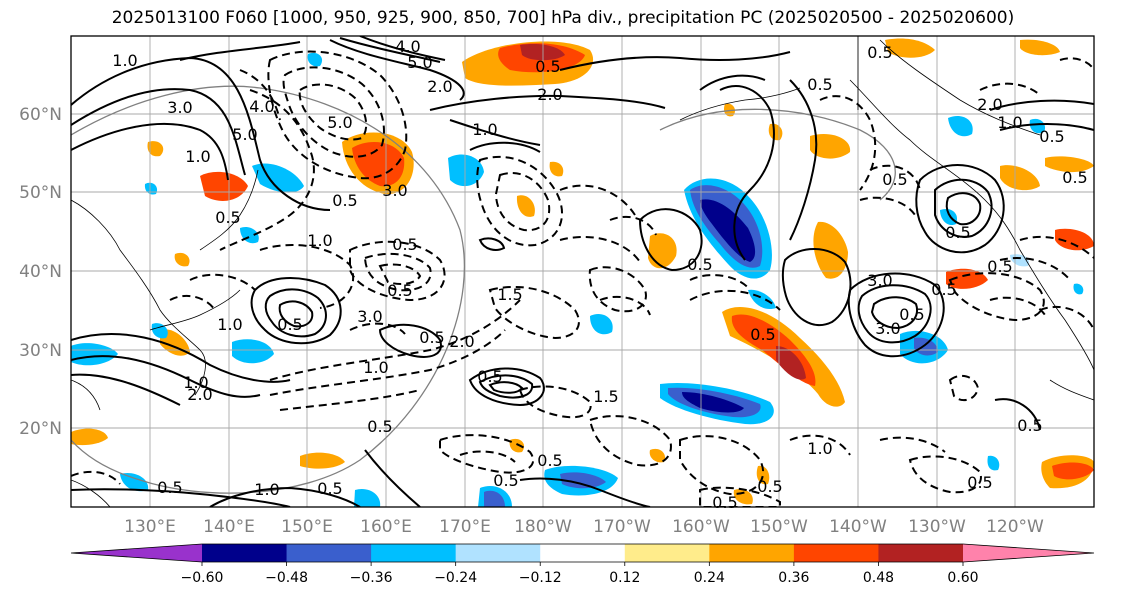 The image size is (1126, 601). What do you see at coordinates (709, 578) in the screenshot?
I see `colorbar-tick-label: 0.24` at bounding box center [709, 578].